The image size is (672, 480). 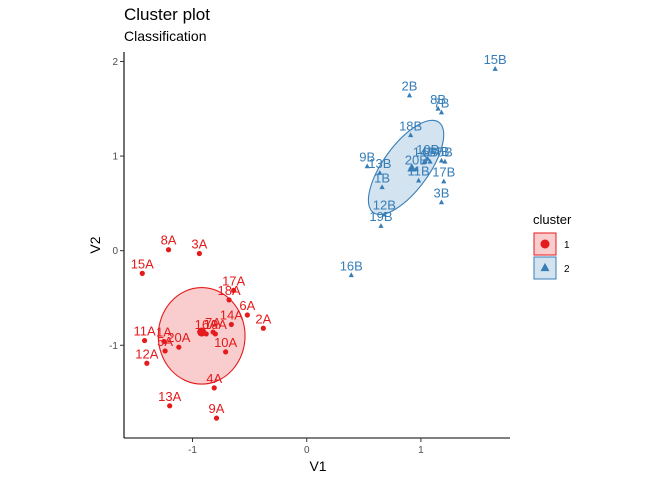 I want to click on point-label-8B: 8B, so click(x=438, y=99).